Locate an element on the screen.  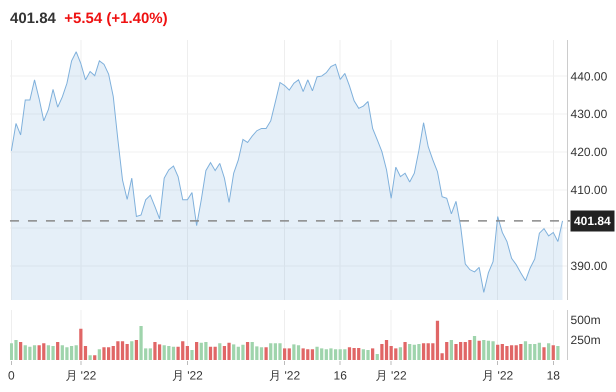
y-tick-label: 500m is located at coordinates (585, 320).